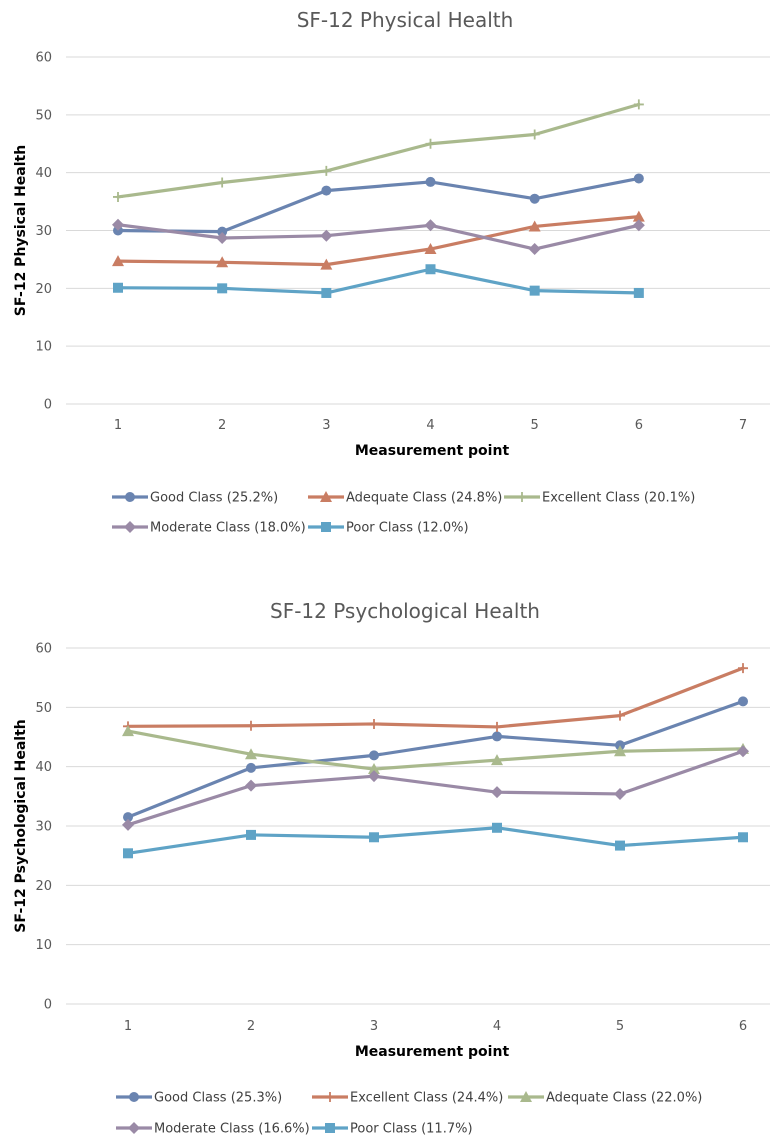  Describe the element at coordinates (21, 230) in the screenshot. I see `y-axis-label: SF-12 Physical Health` at that location.